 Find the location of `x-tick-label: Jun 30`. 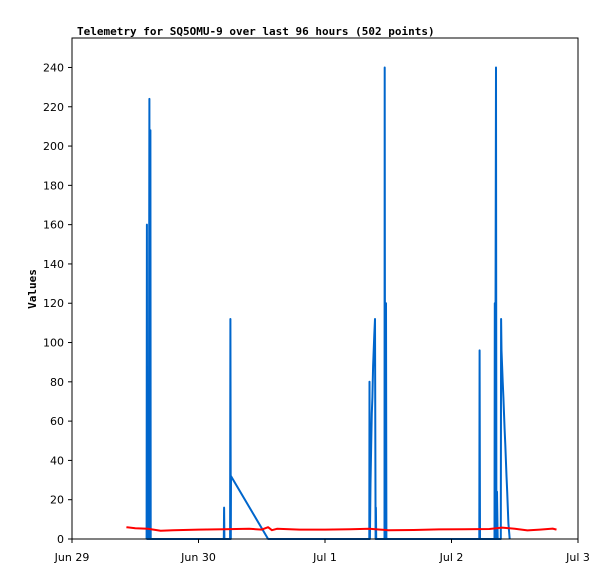

x-tick-label: Jun 30 is located at coordinates (198, 557).